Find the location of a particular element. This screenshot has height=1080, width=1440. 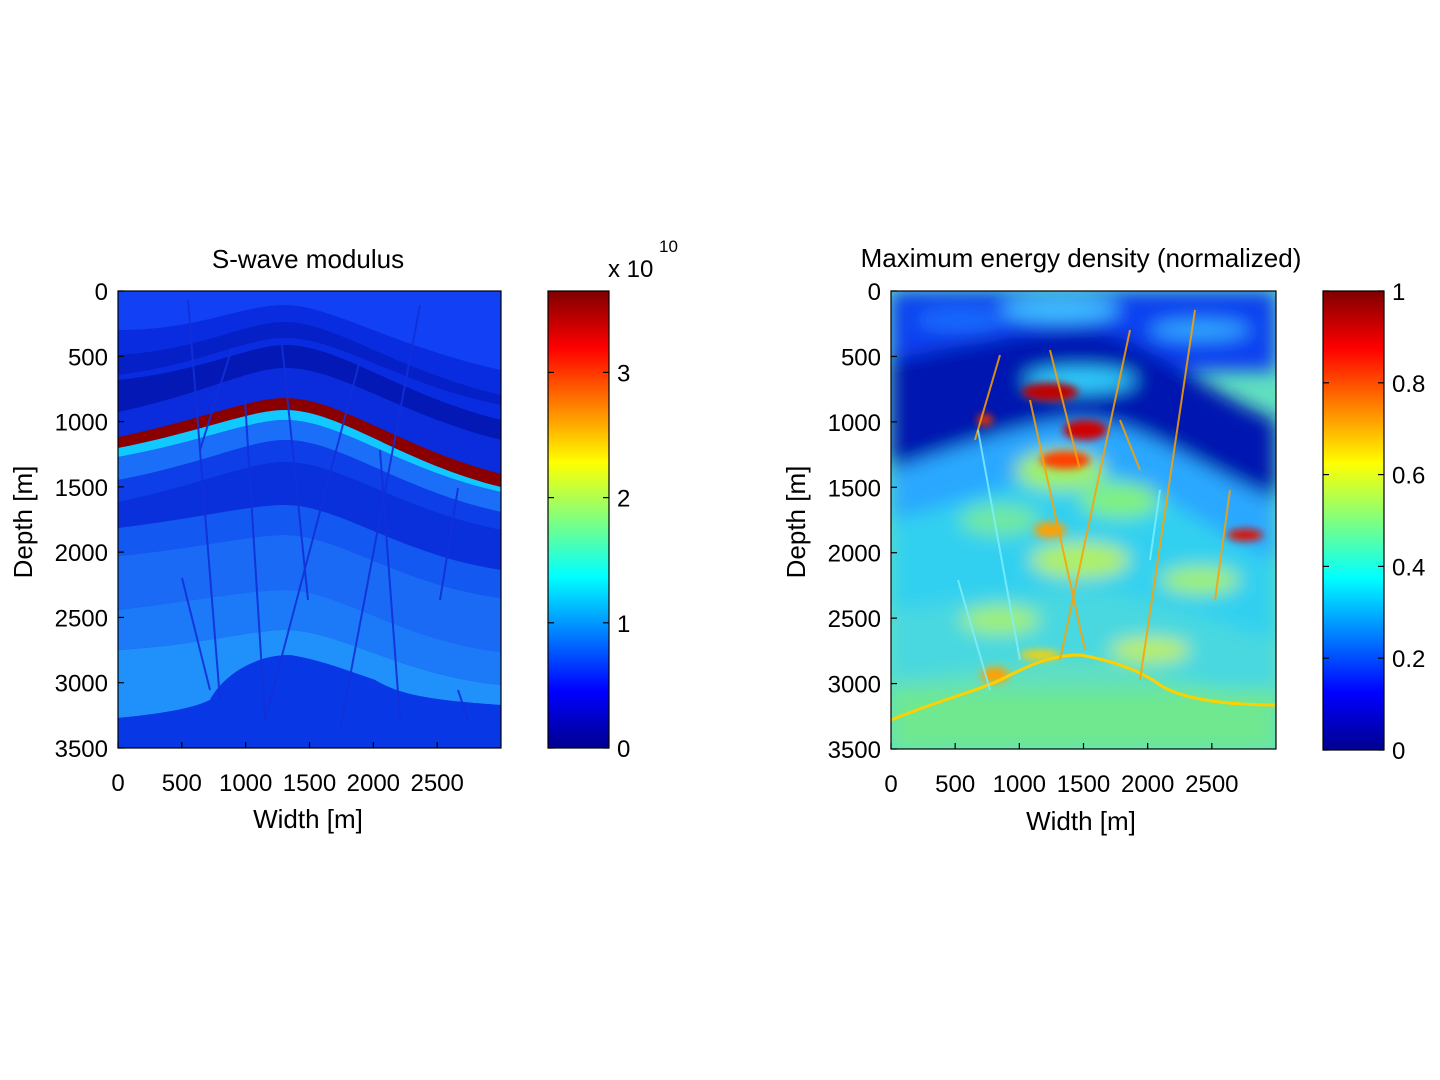

swave-heatmap is located at coordinates (309, 519).